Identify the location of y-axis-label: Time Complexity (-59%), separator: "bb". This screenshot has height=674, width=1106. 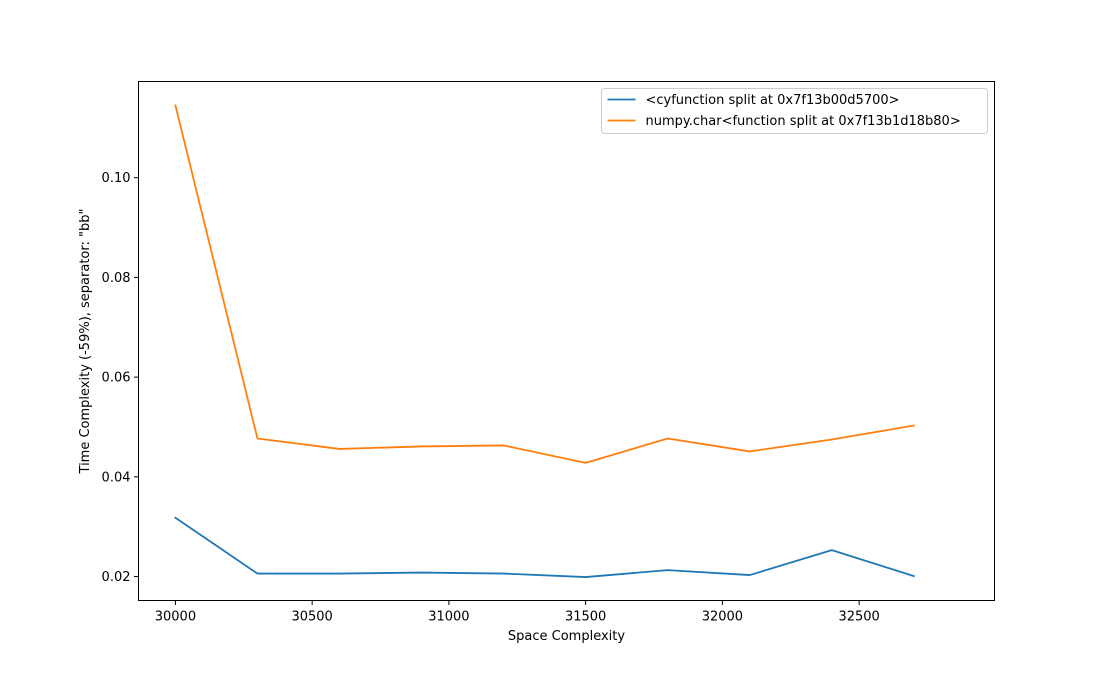
(85, 342).